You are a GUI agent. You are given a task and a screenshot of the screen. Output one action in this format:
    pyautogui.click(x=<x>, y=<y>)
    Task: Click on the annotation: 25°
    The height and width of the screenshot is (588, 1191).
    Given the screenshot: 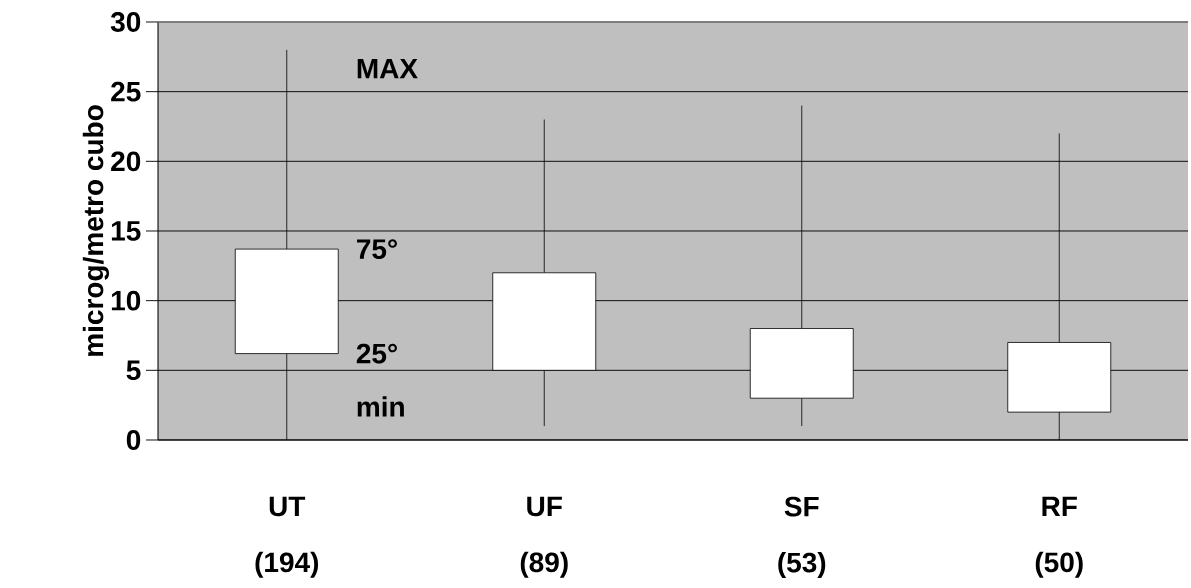 What is the action you would take?
    pyautogui.click(x=376, y=353)
    